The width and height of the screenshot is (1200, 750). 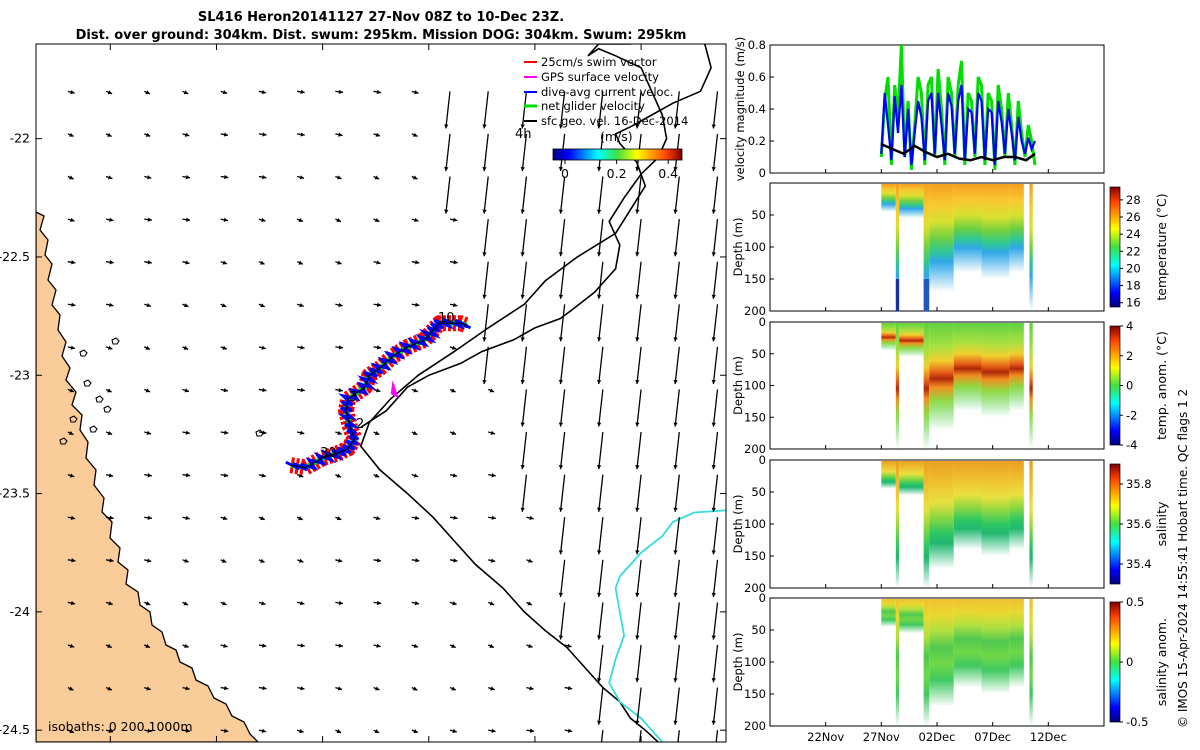 I want to click on colorbar-label: salinity, so click(x=1161, y=523).